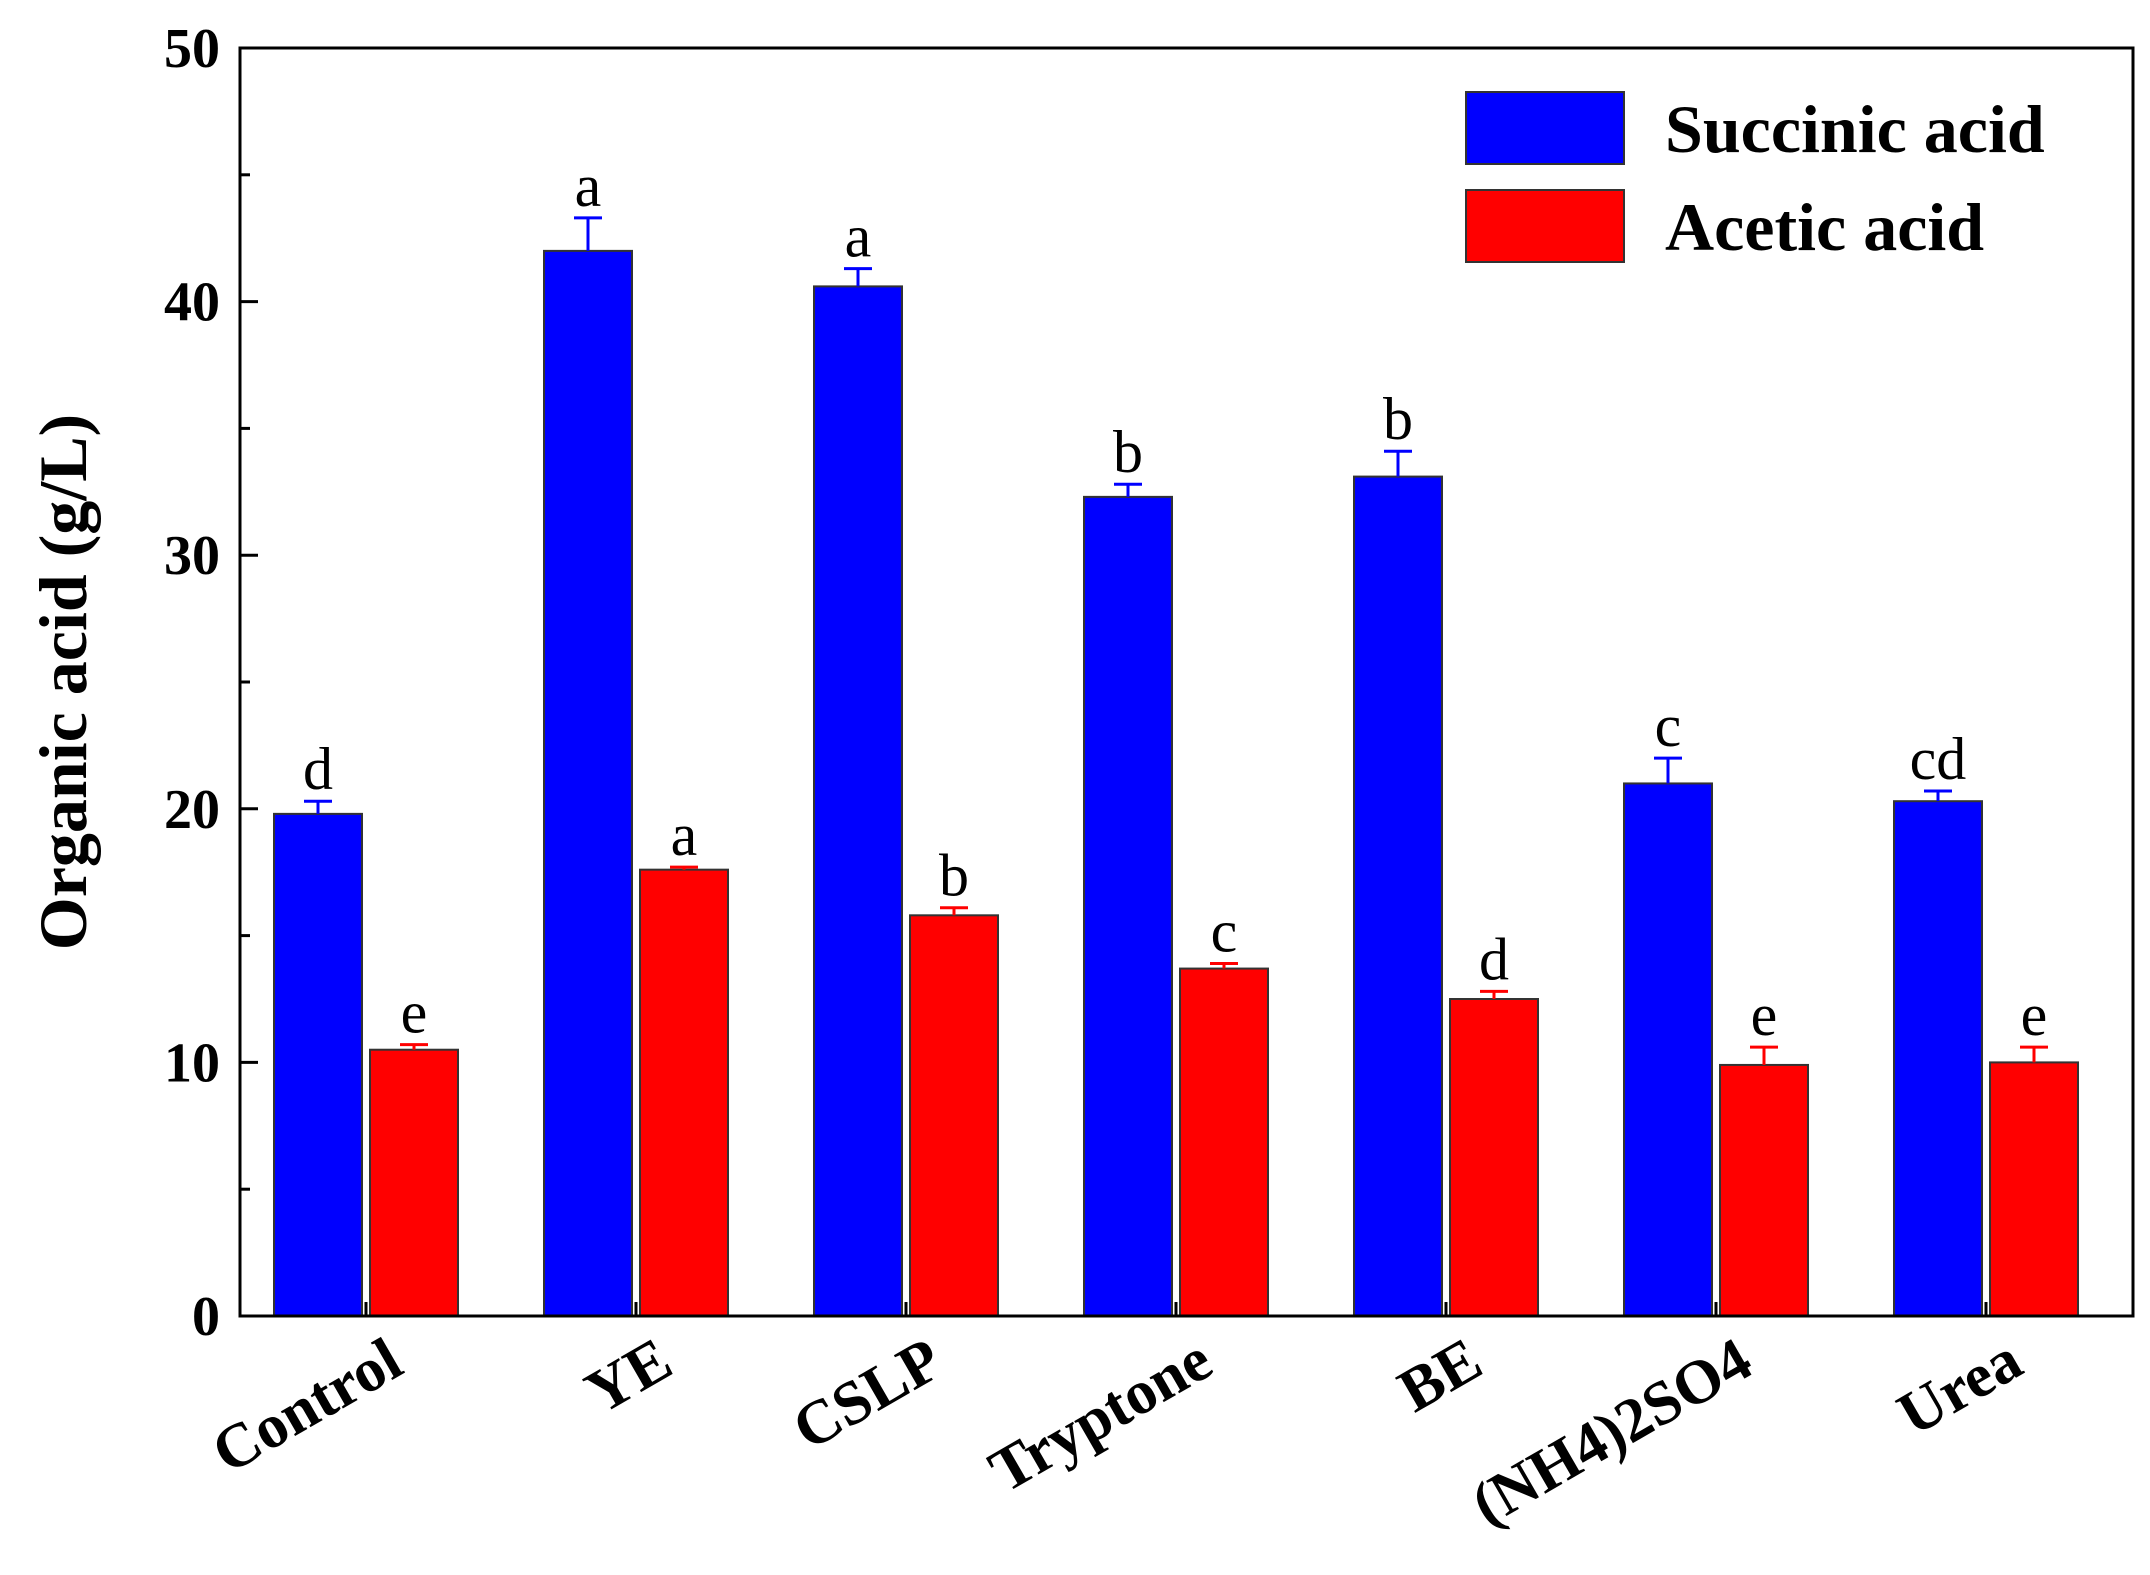 Image resolution: width=2150 pixels, height=1575 pixels. Describe the element at coordinates (206, 1317) in the screenshot. I see `y-tick-label: 0` at that location.